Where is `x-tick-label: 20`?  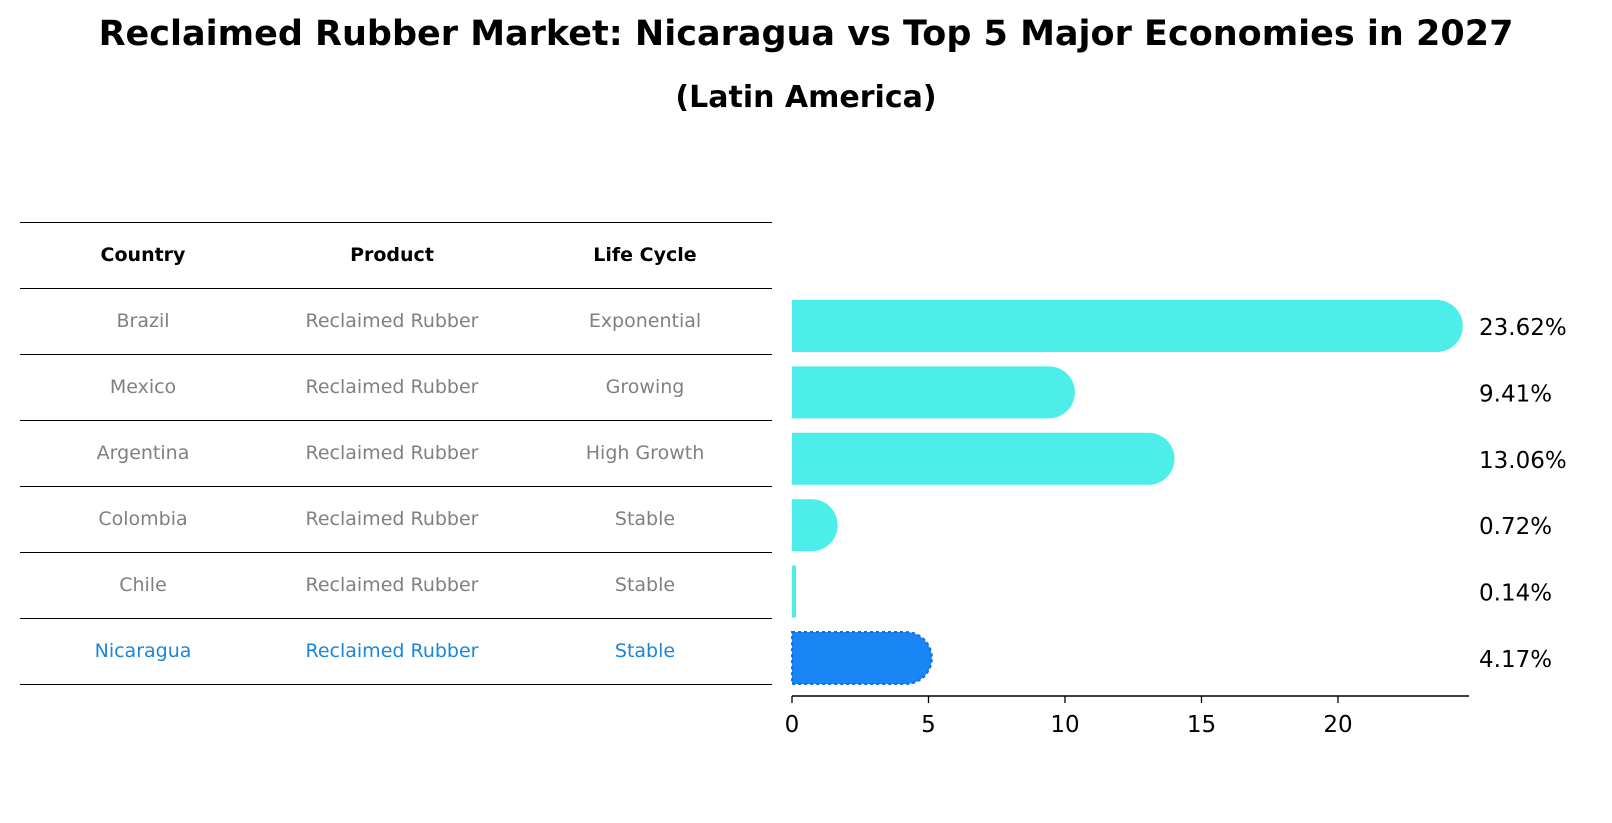
x-tick-label: 20 is located at coordinates (1337, 725).